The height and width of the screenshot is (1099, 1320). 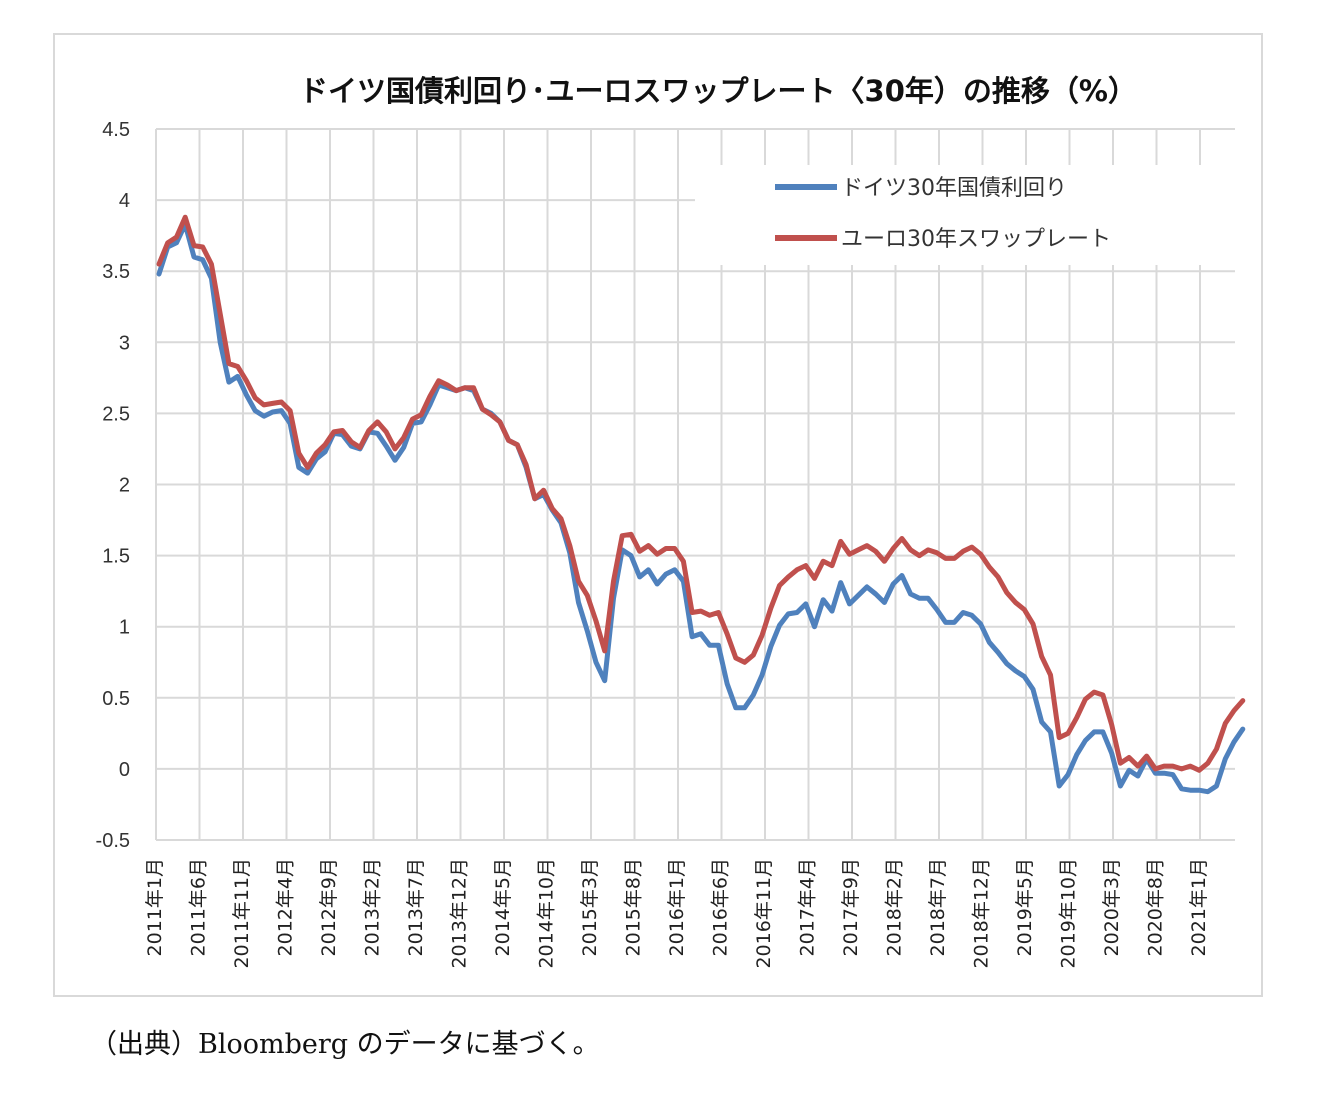 What do you see at coordinates (954, 188) in the screenshot?
I see `legend-label-german-bund: ドイツ30年国債利回り` at bounding box center [954, 188].